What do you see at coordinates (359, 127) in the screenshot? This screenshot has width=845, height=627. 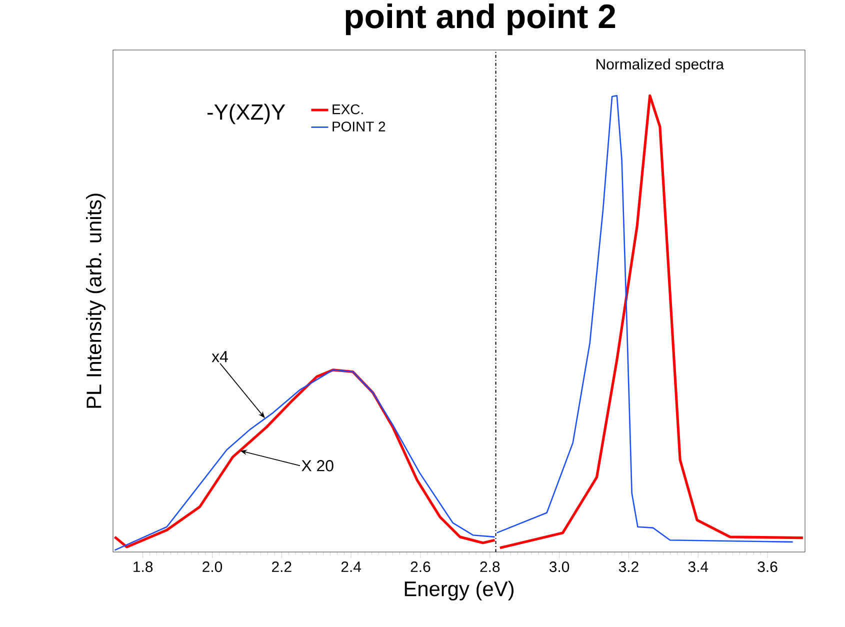 I see `legend-label: POINT 2` at bounding box center [359, 127].